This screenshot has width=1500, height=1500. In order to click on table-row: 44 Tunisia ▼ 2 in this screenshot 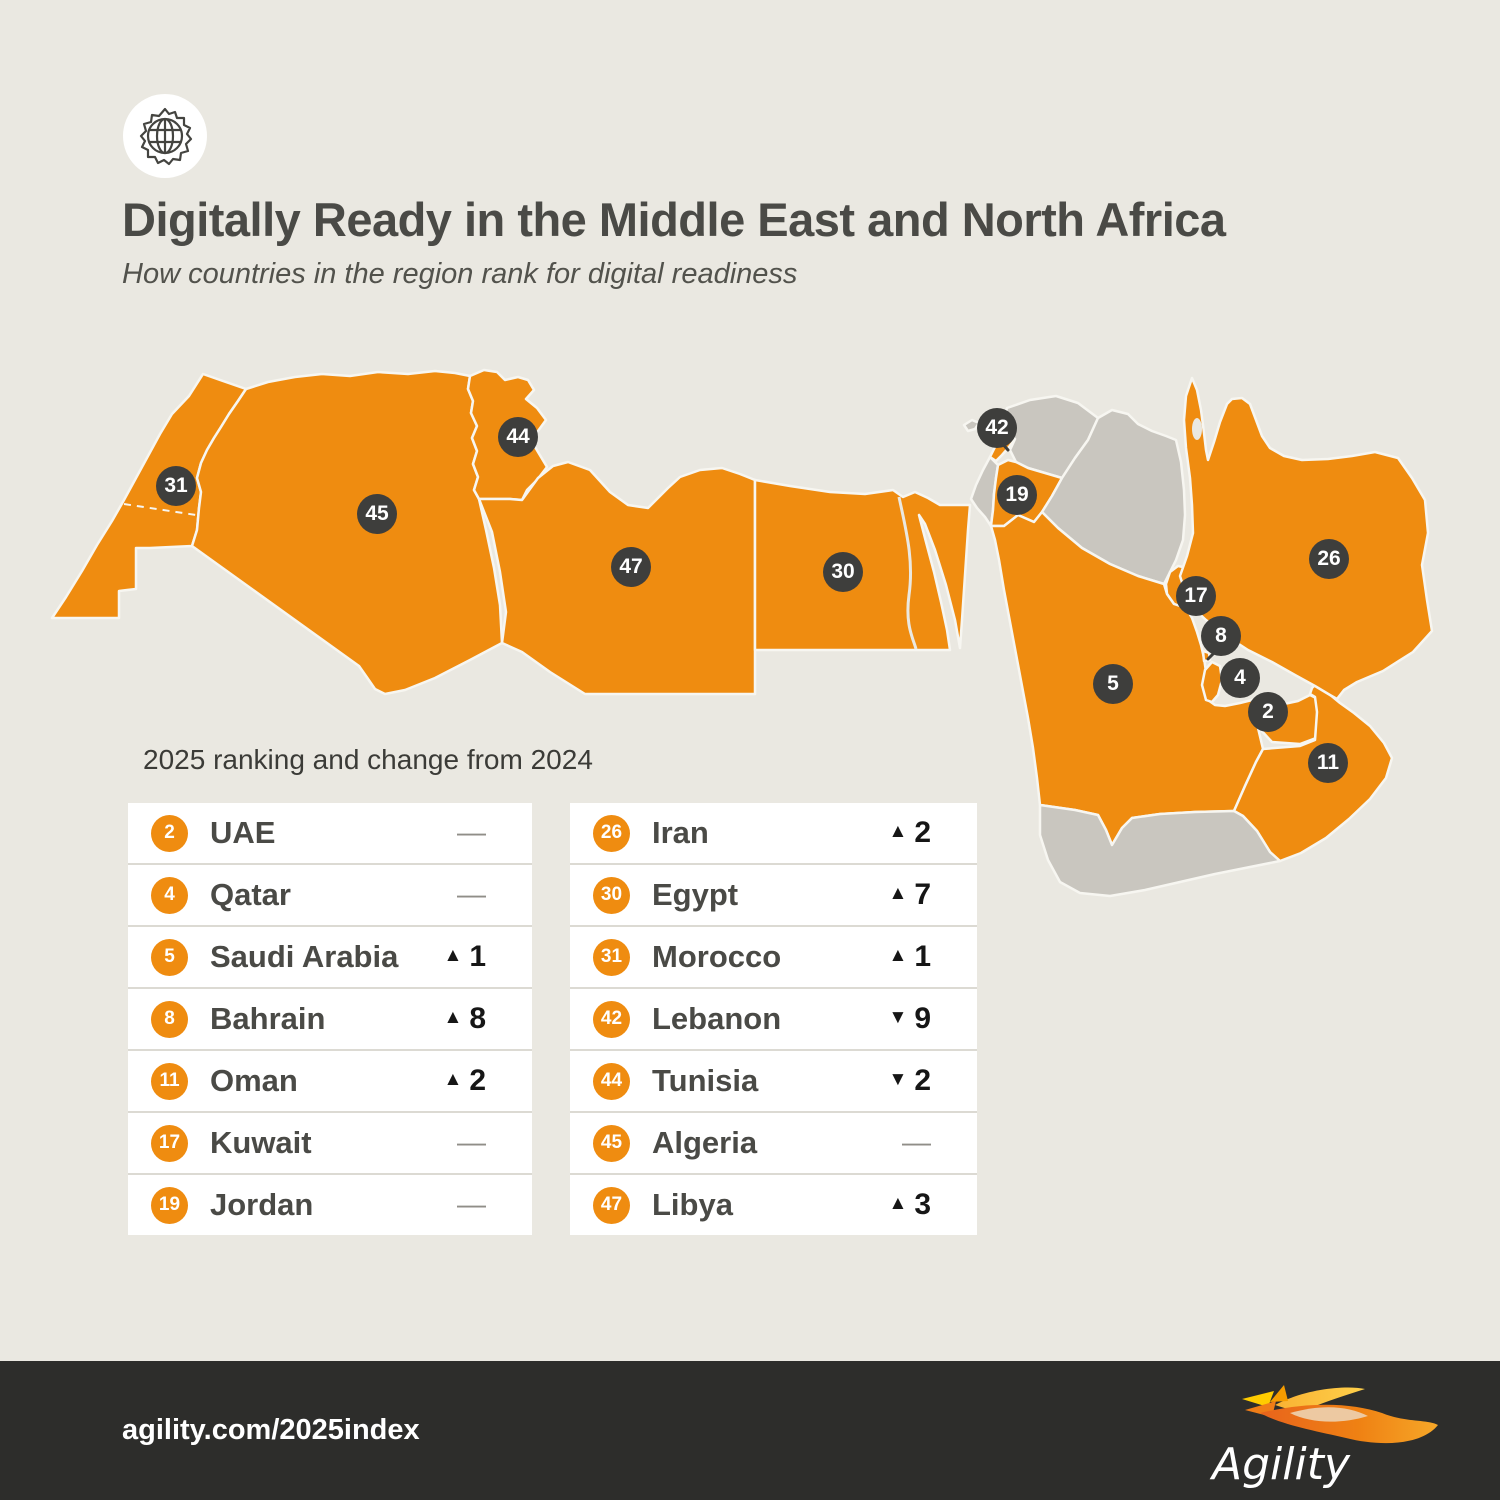, I will do `click(773, 1082)`.